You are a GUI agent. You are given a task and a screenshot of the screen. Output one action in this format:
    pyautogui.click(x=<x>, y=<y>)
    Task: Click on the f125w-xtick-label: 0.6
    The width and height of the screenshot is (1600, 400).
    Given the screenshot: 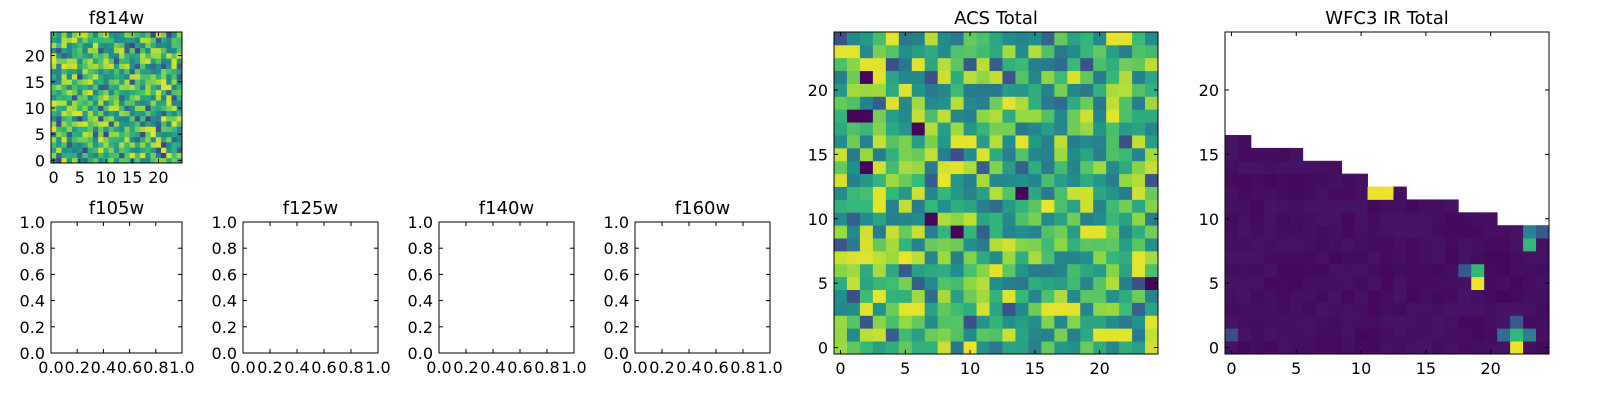 What is the action you would take?
    pyautogui.click(x=323, y=367)
    